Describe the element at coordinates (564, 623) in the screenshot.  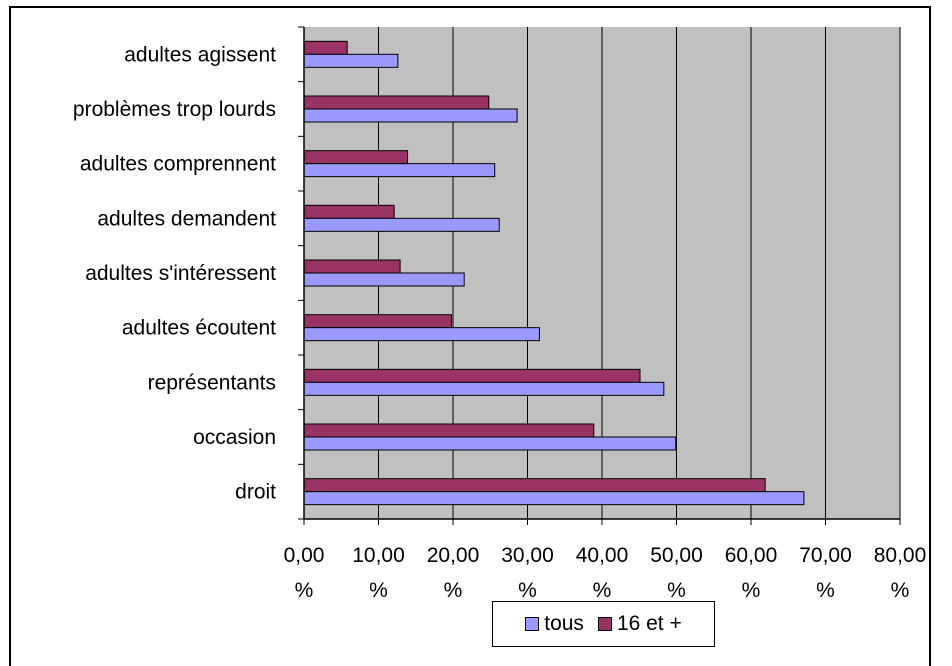
I see `legend-label-tous: tous` at that location.